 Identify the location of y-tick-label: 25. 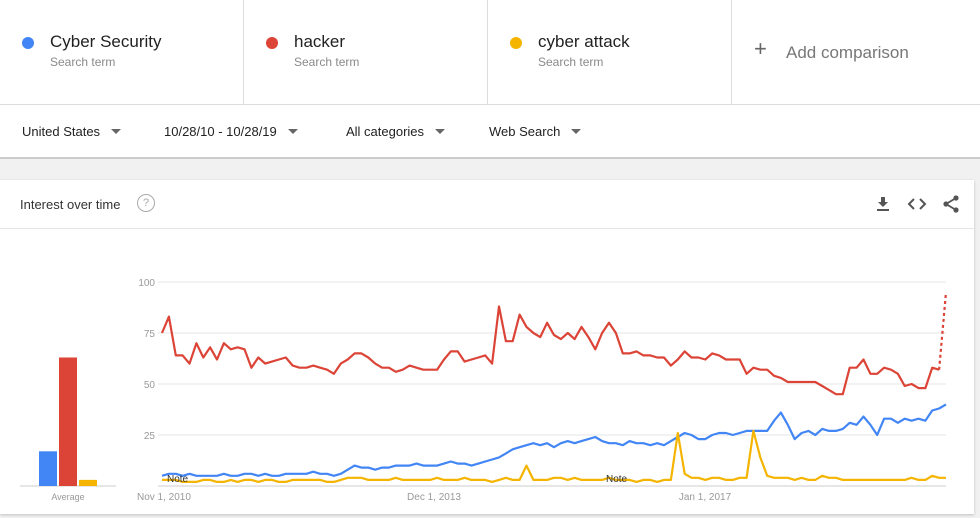
(150, 436).